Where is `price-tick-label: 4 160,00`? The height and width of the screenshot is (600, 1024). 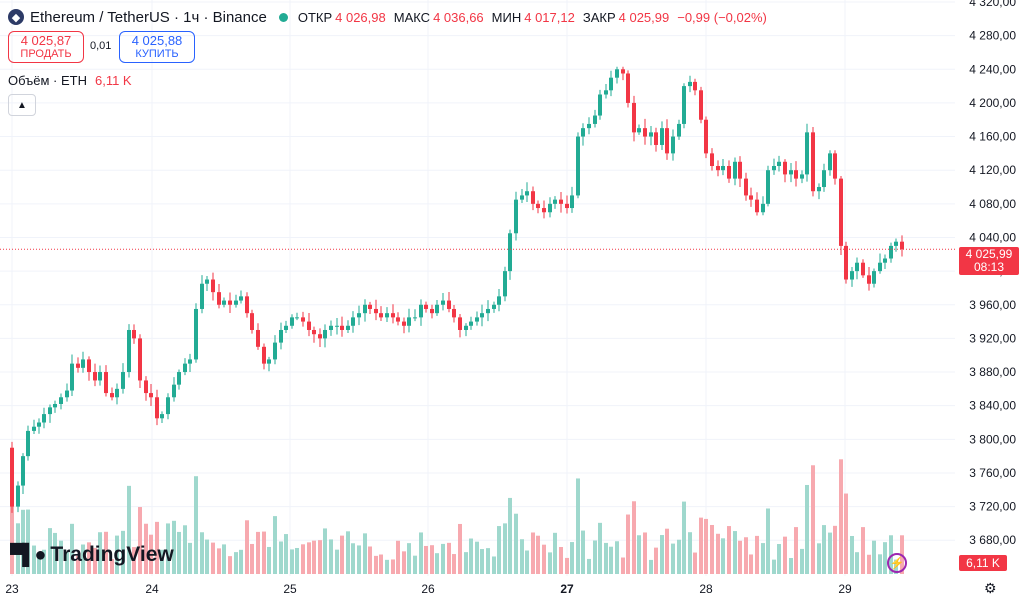 price-tick-label: 4 160,00 is located at coordinates (992, 137).